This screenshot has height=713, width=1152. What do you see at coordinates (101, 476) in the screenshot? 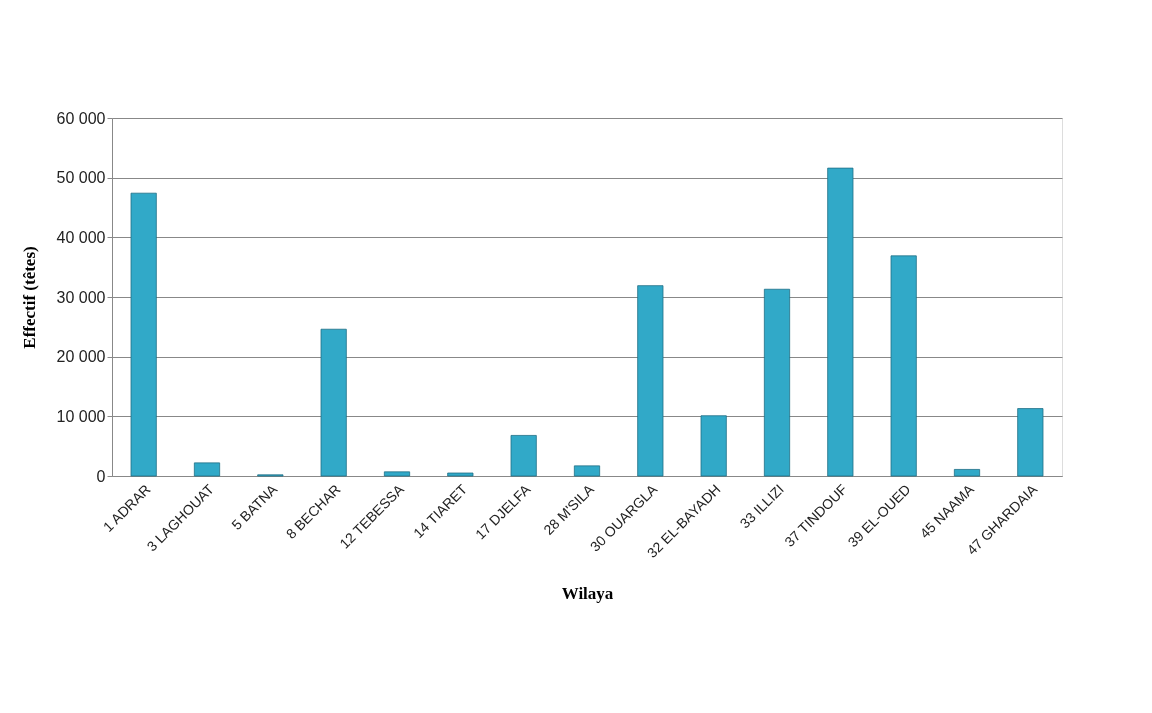
I see `y-tick-label: 0` at bounding box center [101, 476].